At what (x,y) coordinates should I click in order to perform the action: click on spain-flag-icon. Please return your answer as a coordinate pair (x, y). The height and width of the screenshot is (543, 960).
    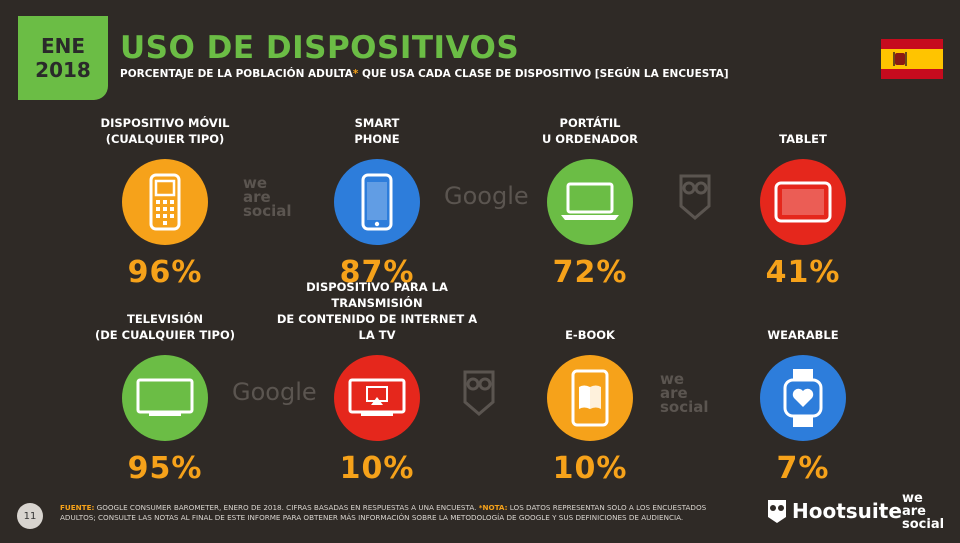
    Looking at the image, I should click on (912, 59).